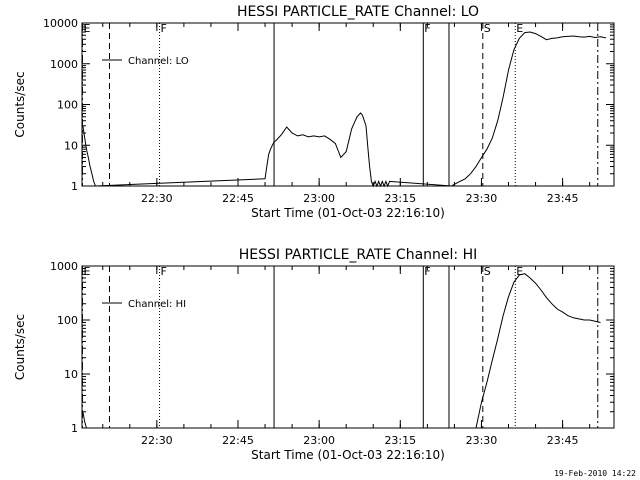 The image size is (640, 480). I want to click on chart-title: HESSI PARTICLE_RATE Channel: HI, so click(358, 255).